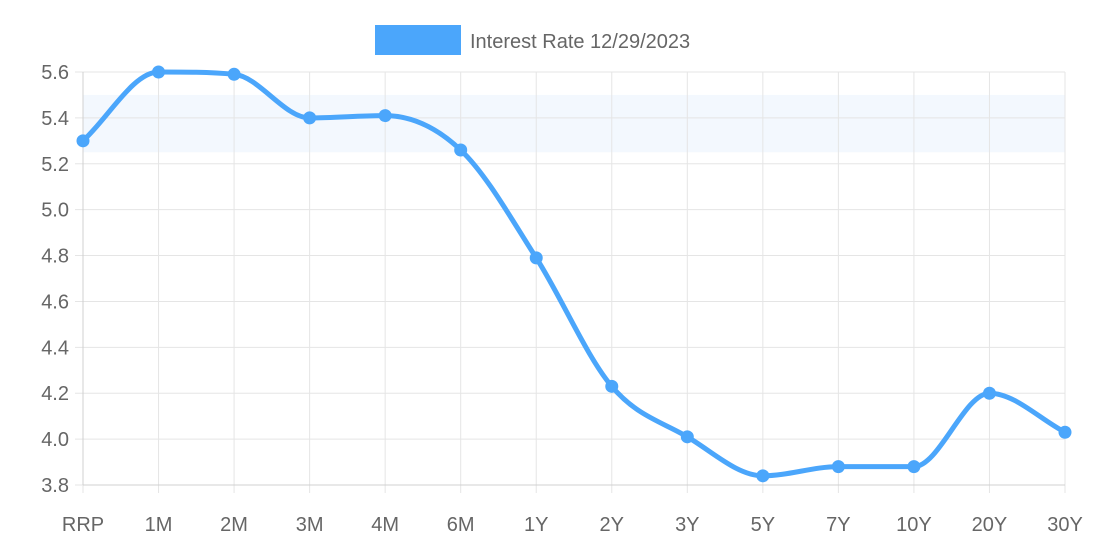 The height and width of the screenshot is (542, 1110). What do you see at coordinates (55, 440) in the screenshot?
I see `y-tick-label: 4.0` at bounding box center [55, 440].